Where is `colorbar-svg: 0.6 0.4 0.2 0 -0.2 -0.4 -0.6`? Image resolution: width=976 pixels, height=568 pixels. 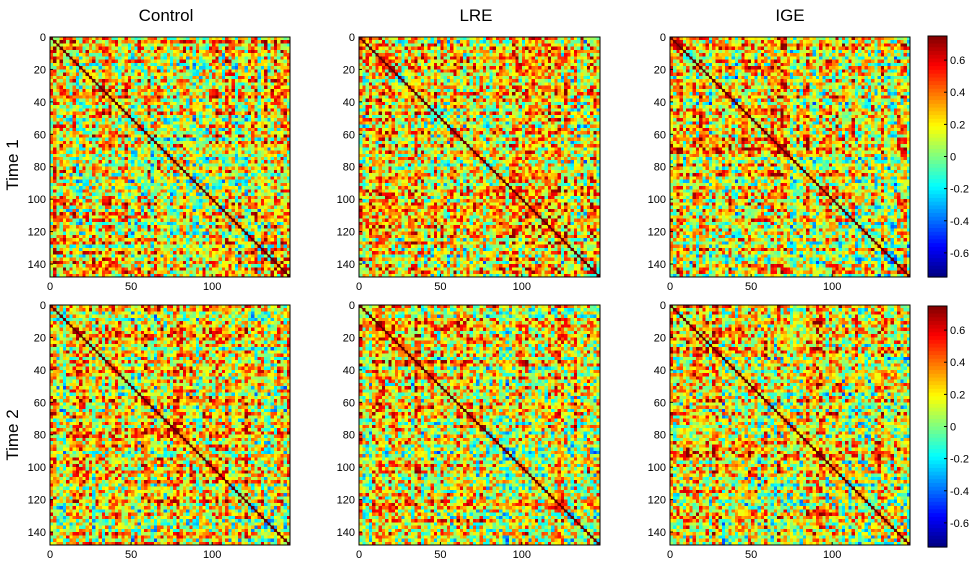
colorbar-svg: 0.6 0.4 0.2 0 -0.2 -0.4 -0.6 is located at coordinates (948, 156).